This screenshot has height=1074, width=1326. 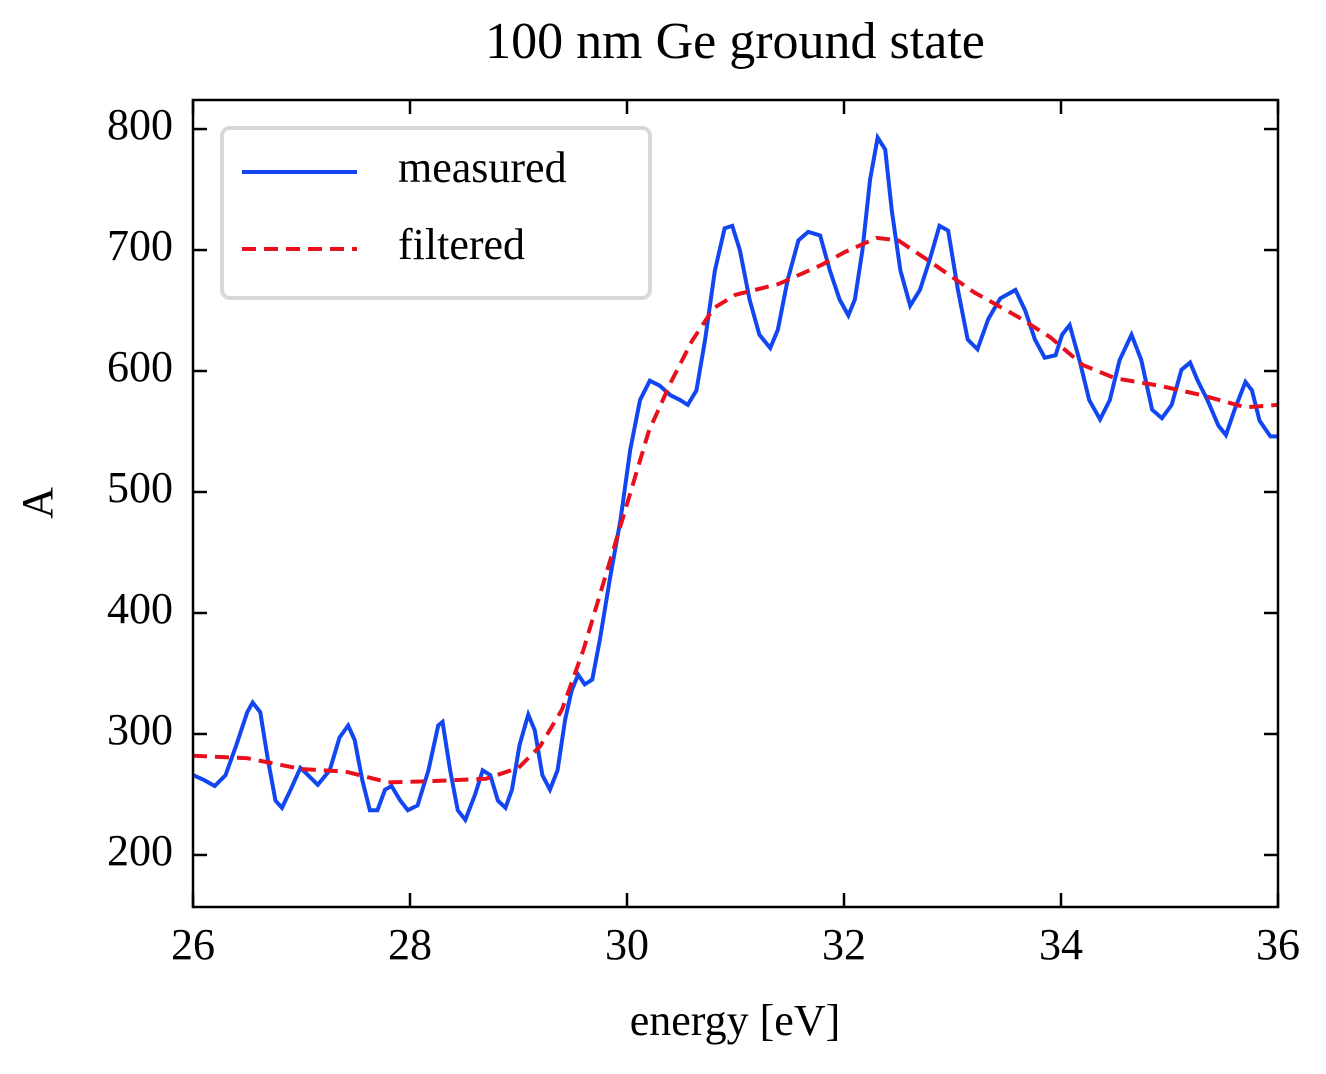 I want to click on x-tick-label: 30, so click(x=627, y=944).